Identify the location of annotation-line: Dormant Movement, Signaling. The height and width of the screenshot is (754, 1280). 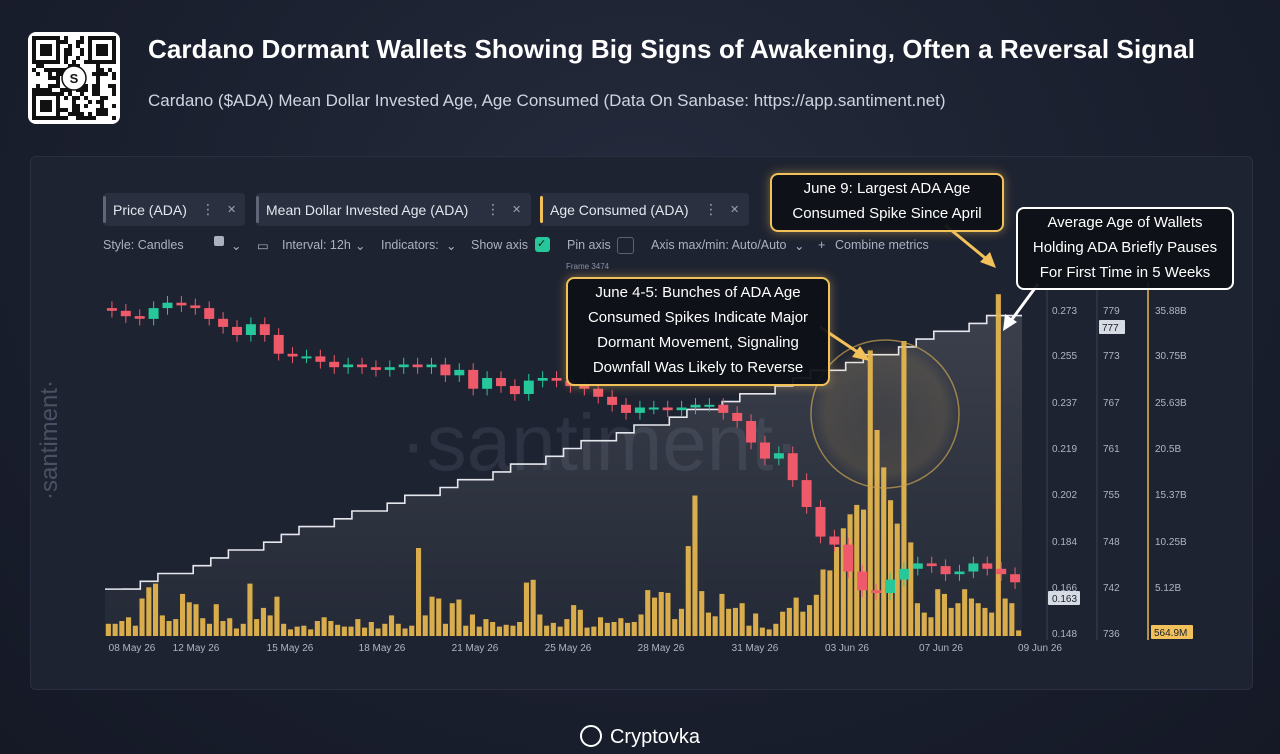
(698, 342).